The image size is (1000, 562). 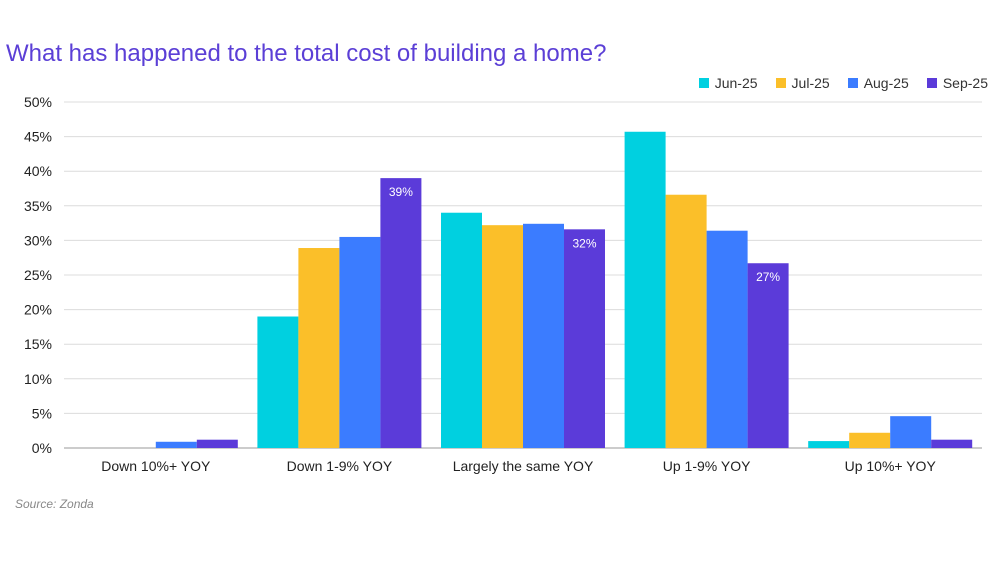 What do you see at coordinates (38, 171) in the screenshot?
I see `y-tick-label: 40%` at bounding box center [38, 171].